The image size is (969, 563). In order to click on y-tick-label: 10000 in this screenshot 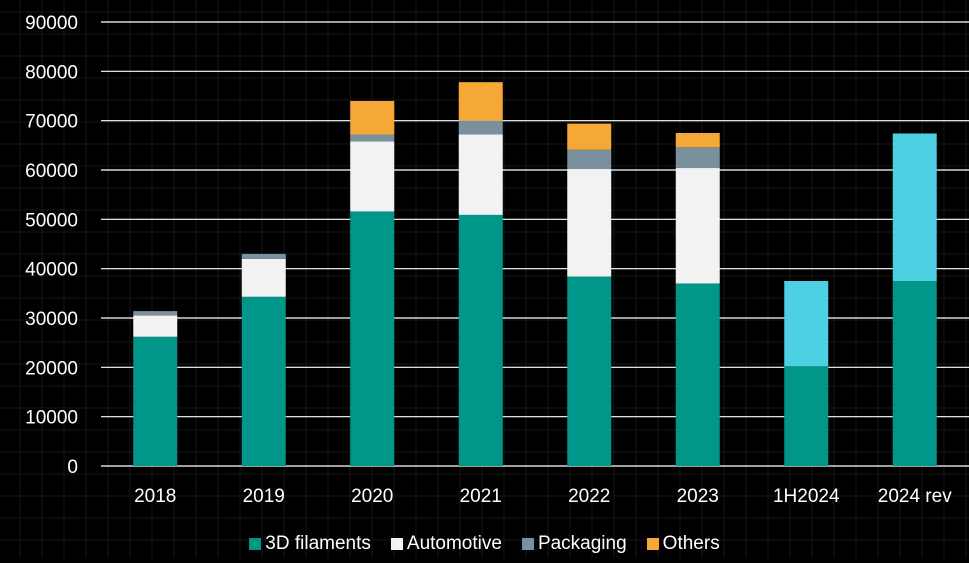, I will do `click(51, 418)`.